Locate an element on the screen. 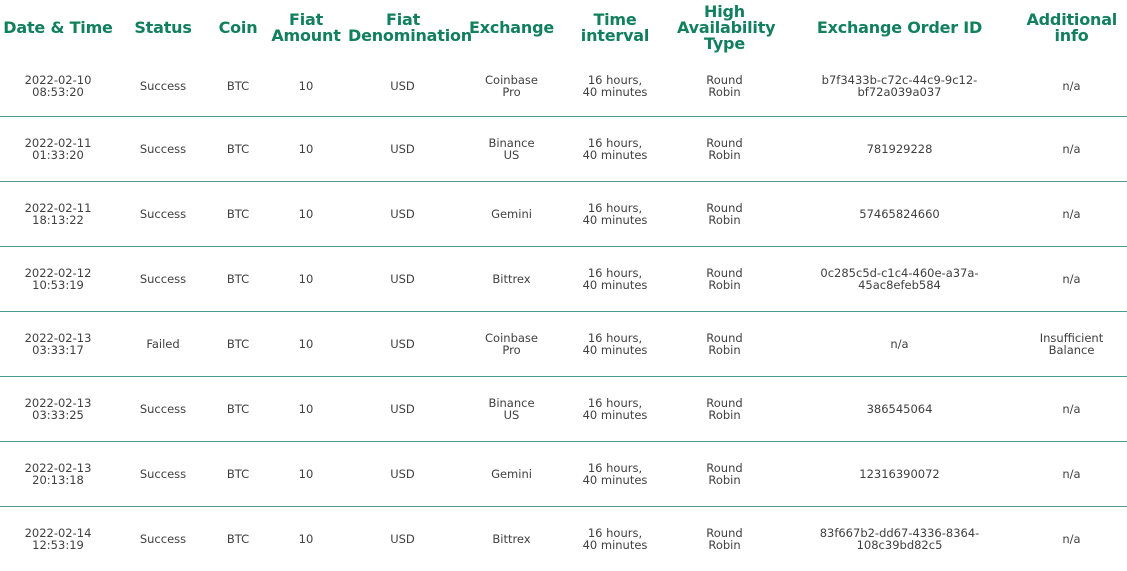  order-id-value: 57465824660 is located at coordinates (899, 214).